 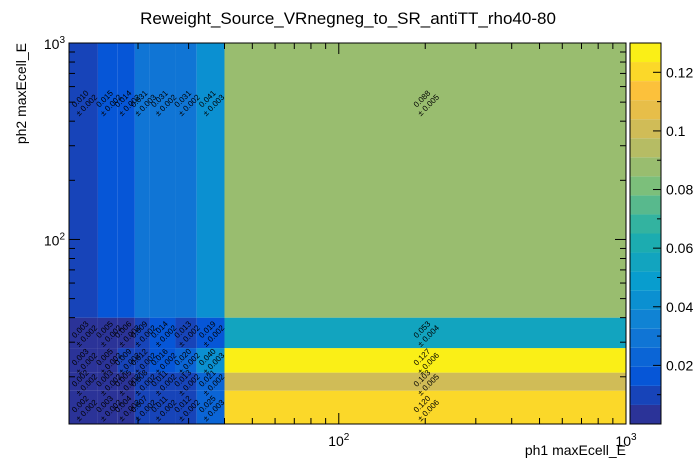 What do you see at coordinates (673, 230) in the screenshot?
I see `color-scale-ticks: 0.02 0.04 0.06 0.08 0.1 0.12` at bounding box center [673, 230].